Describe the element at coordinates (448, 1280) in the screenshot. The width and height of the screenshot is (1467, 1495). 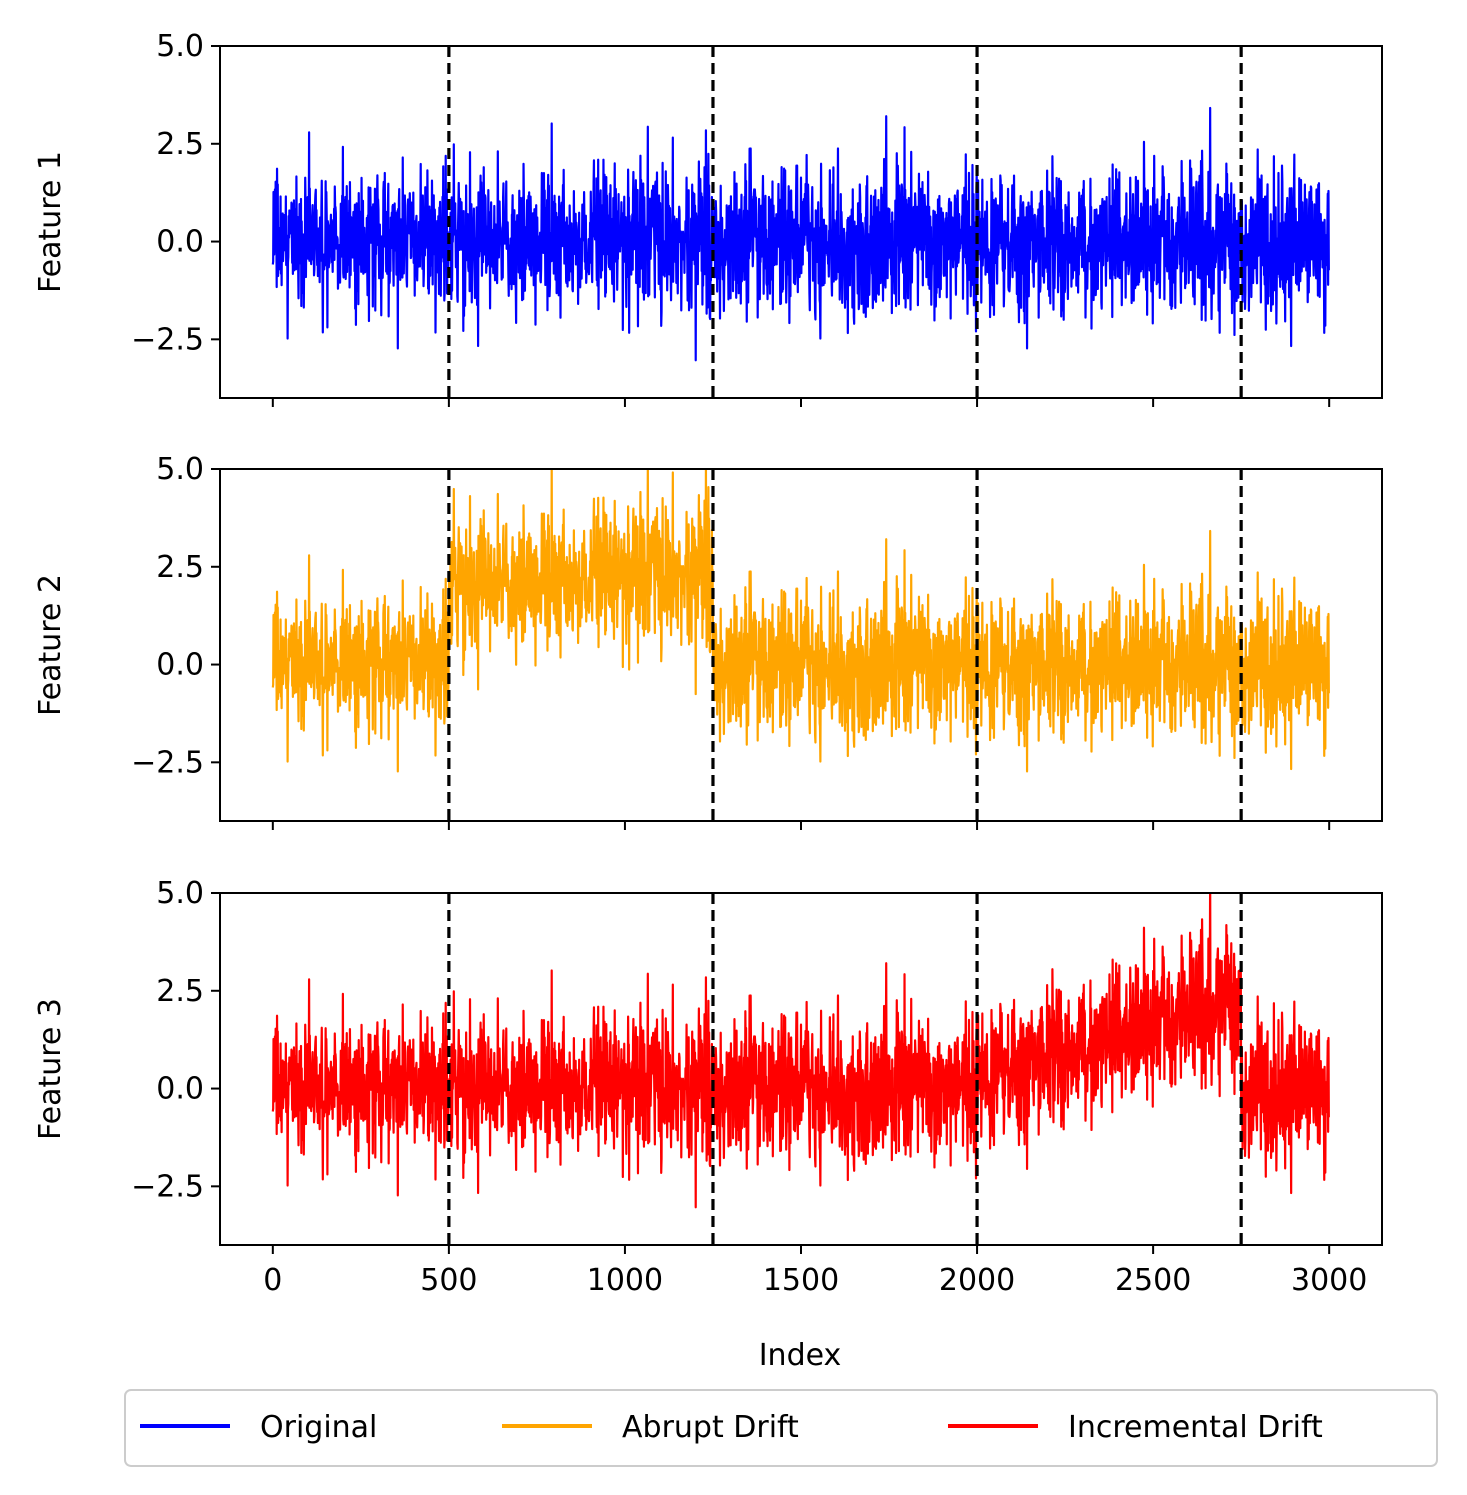
I see `x-tick-label: 500` at that location.